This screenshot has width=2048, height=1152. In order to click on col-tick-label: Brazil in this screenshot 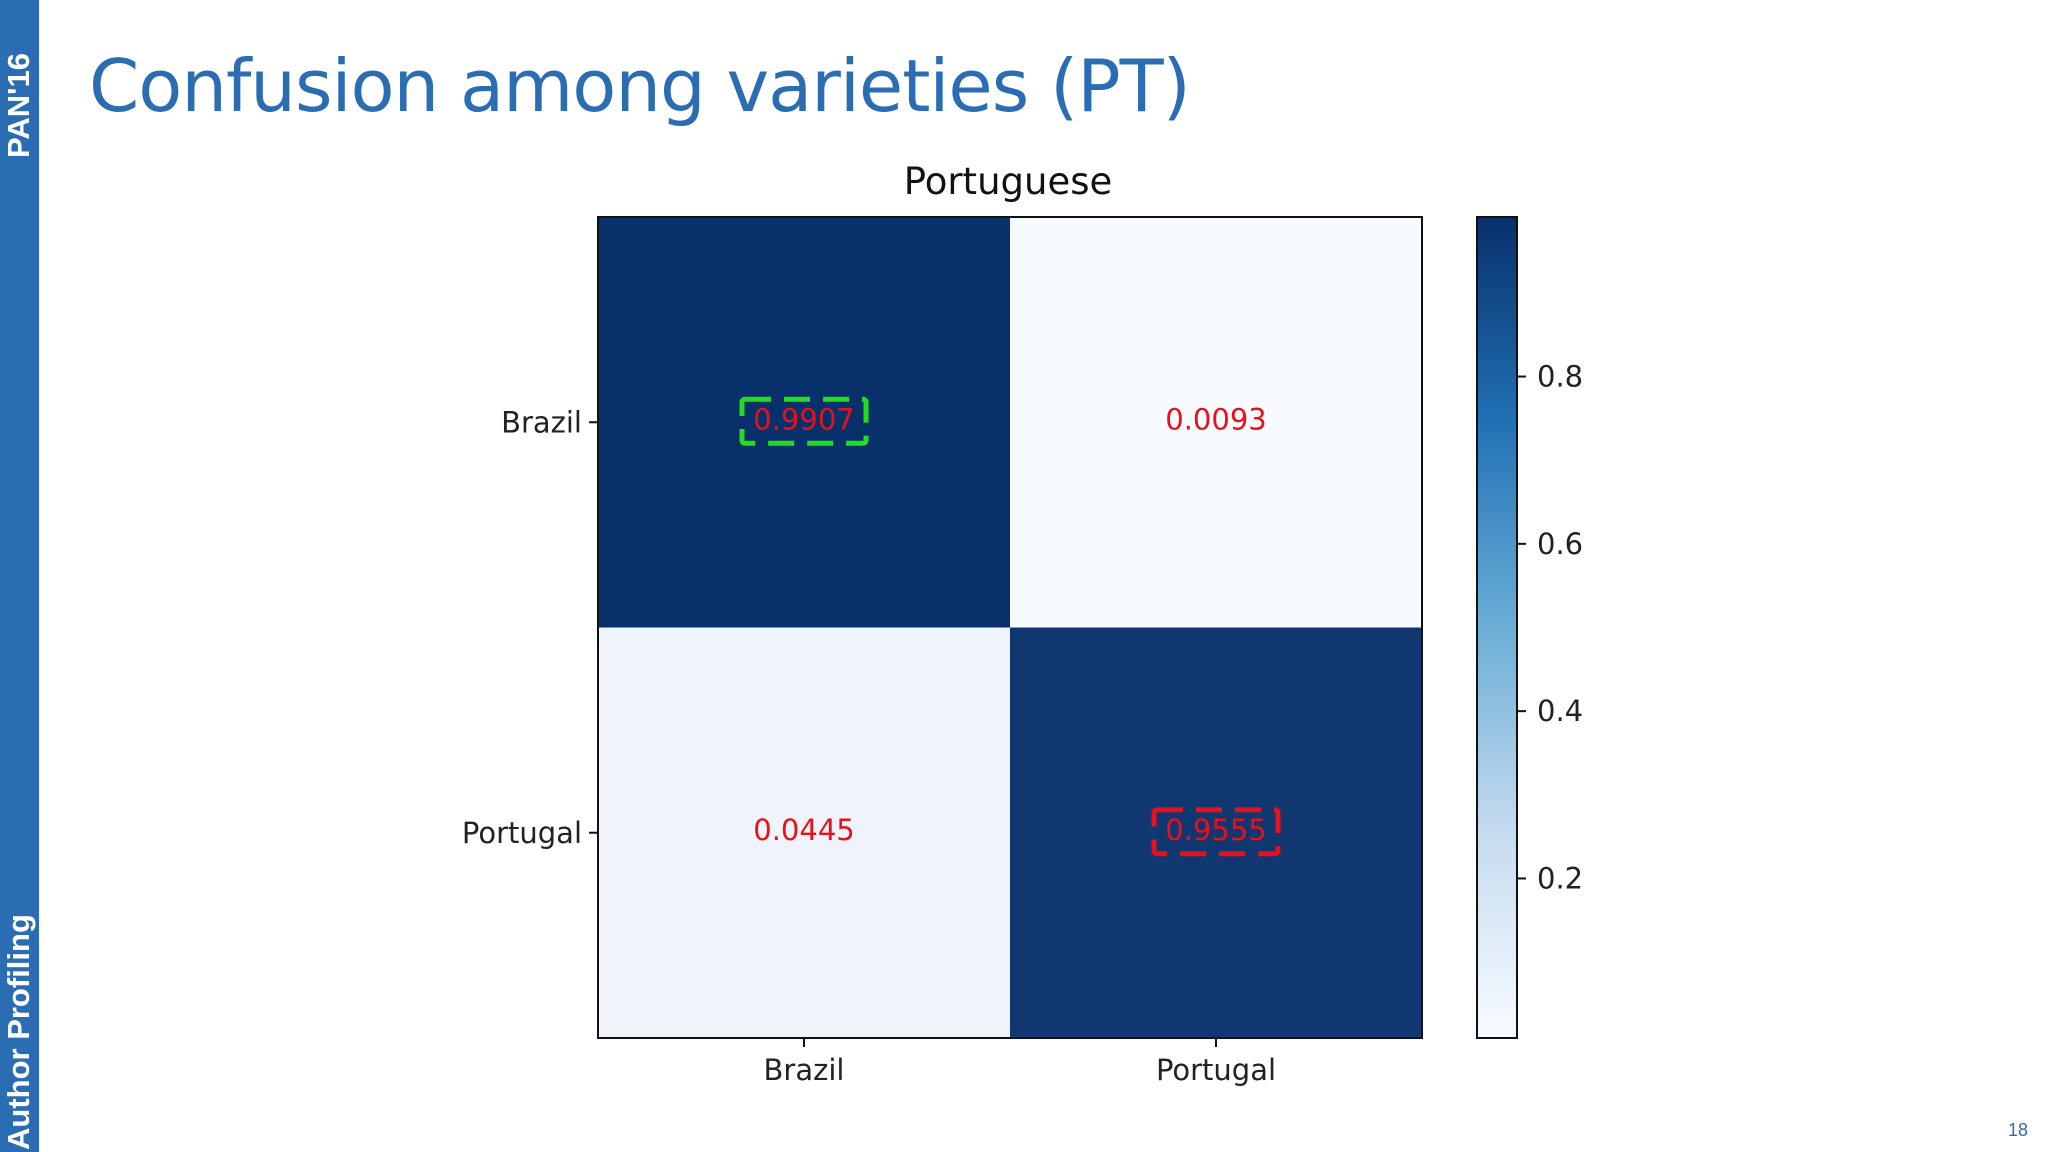, I will do `click(804, 1070)`.